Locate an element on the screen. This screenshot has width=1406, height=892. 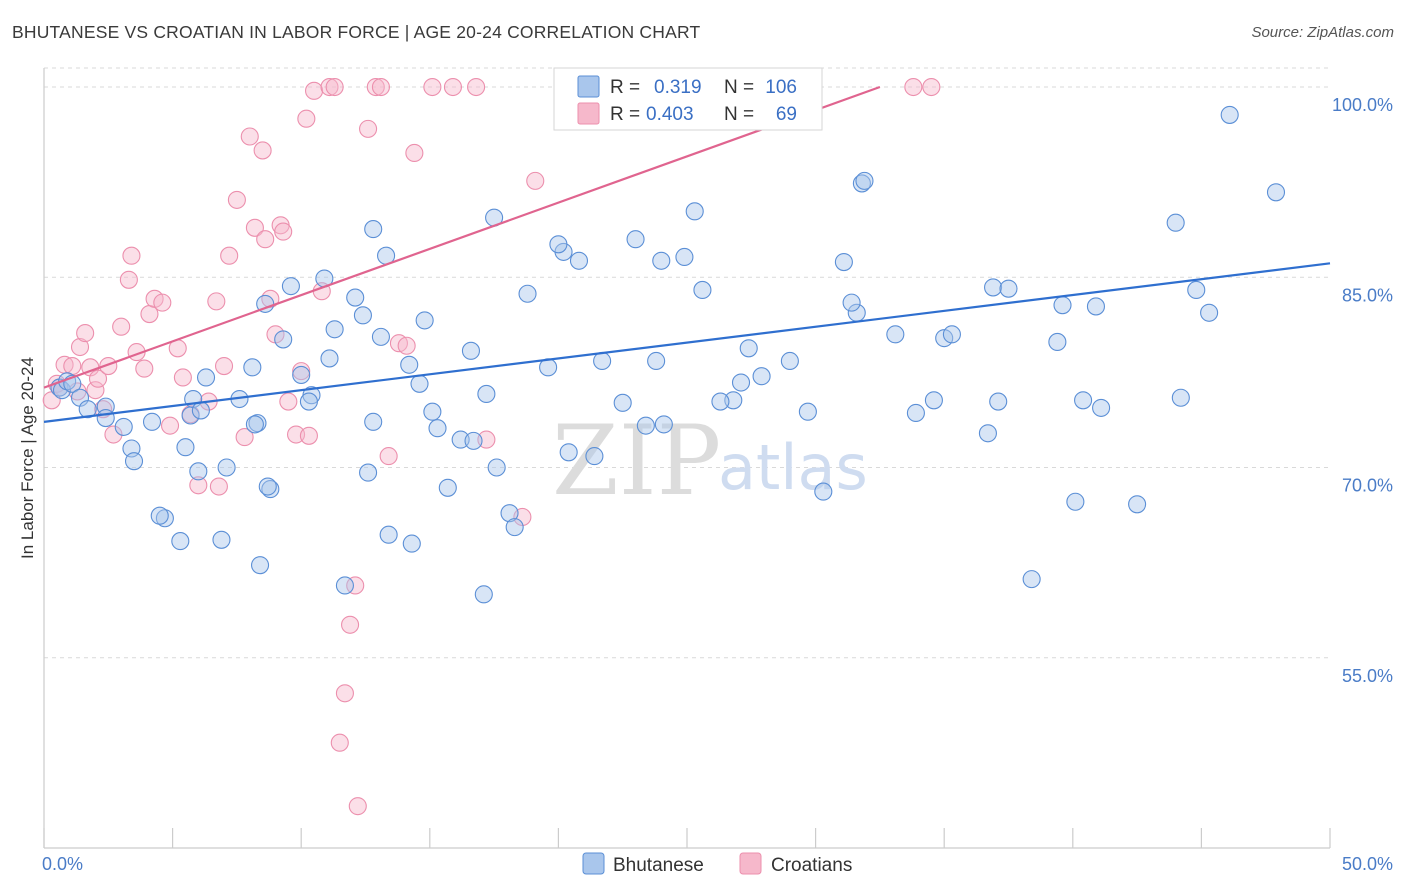
source-label: Source: ZipAtlas.com is located at coordinates (1322, 32).